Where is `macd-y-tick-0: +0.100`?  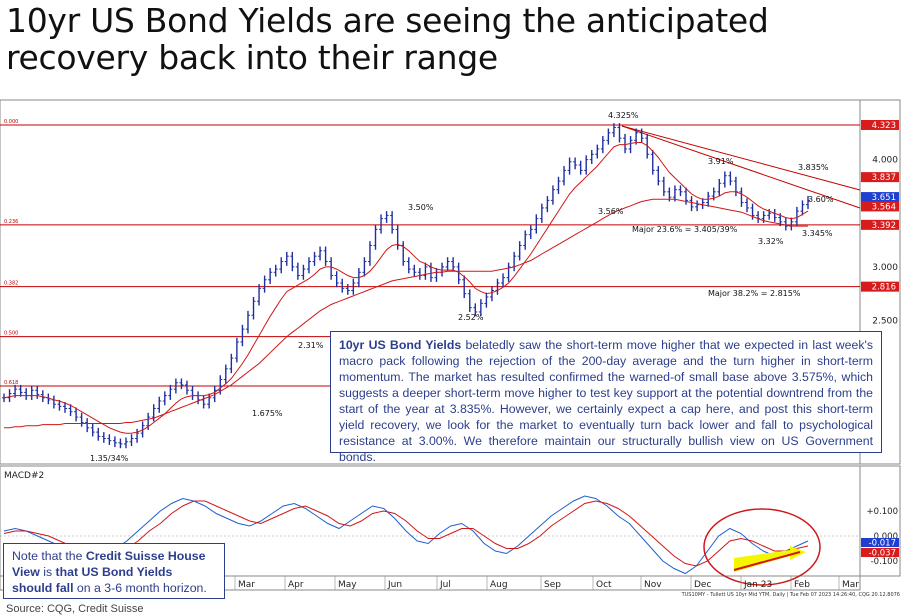 macd-y-tick-0: +0.100 is located at coordinates (882, 512).